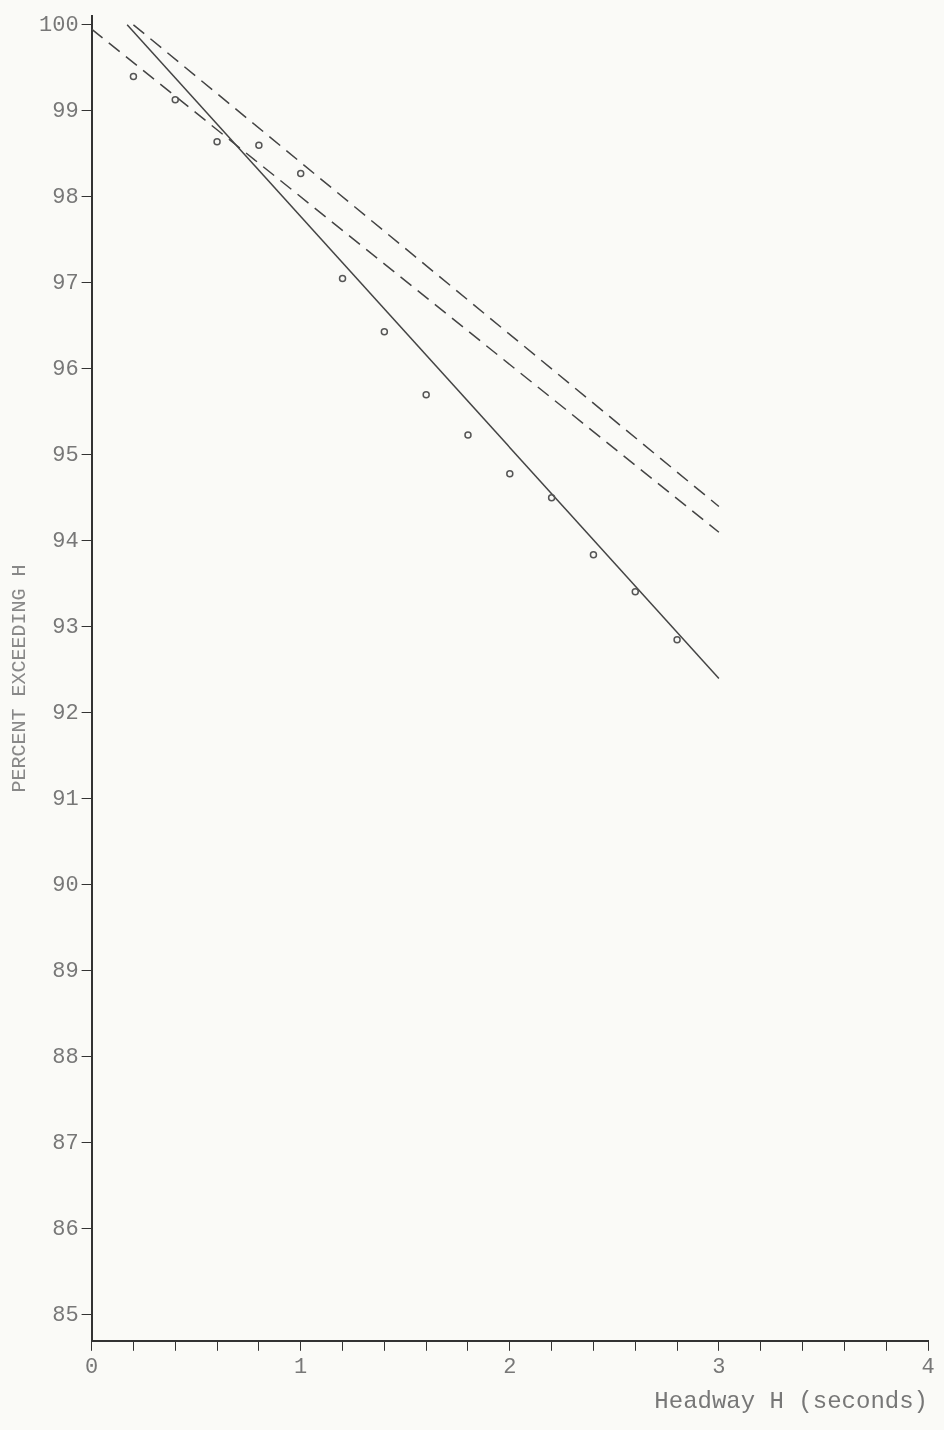  Describe the element at coordinates (301, 1367) in the screenshot. I see `x-tick-label: 1` at that location.